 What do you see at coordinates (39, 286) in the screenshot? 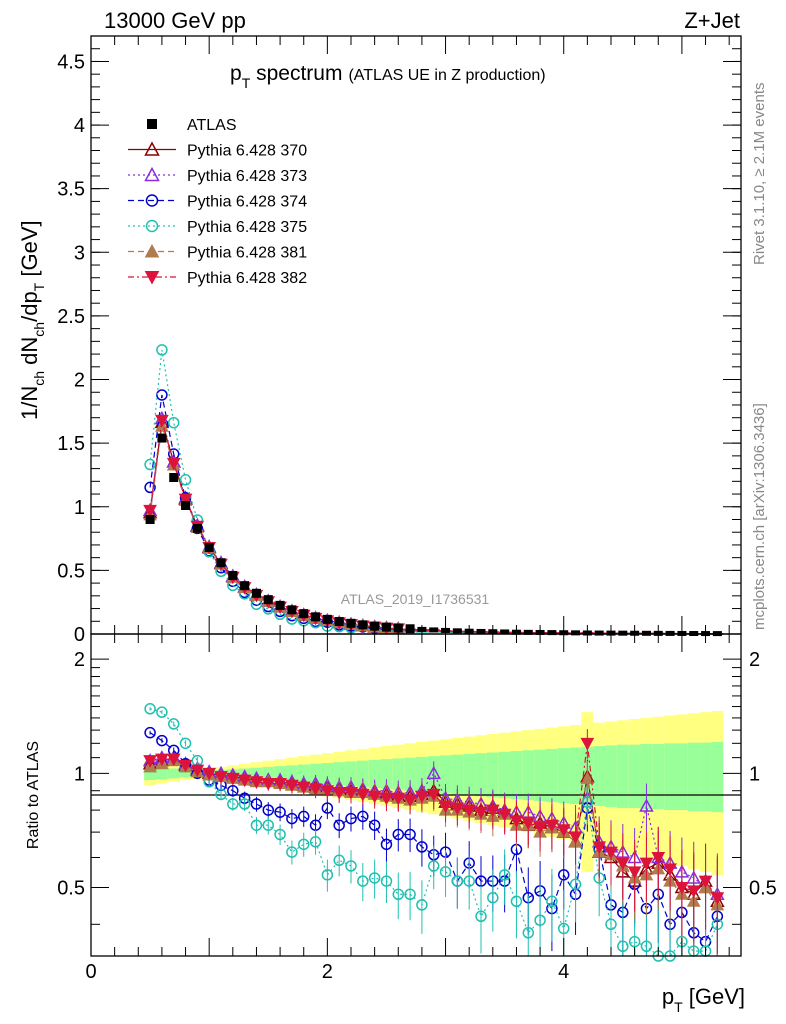
I see `ylab-5: T` at bounding box center [39, 286].